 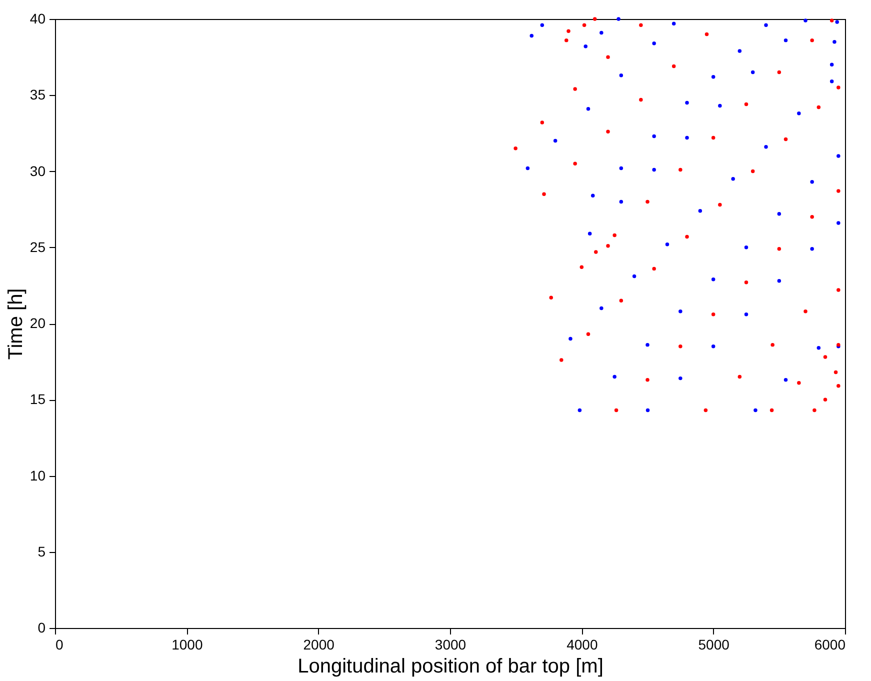 What do you see at coordinates (38, 94) in the screenshot?
I see `y-tick-label: 35` at bounding box center [38, 94].